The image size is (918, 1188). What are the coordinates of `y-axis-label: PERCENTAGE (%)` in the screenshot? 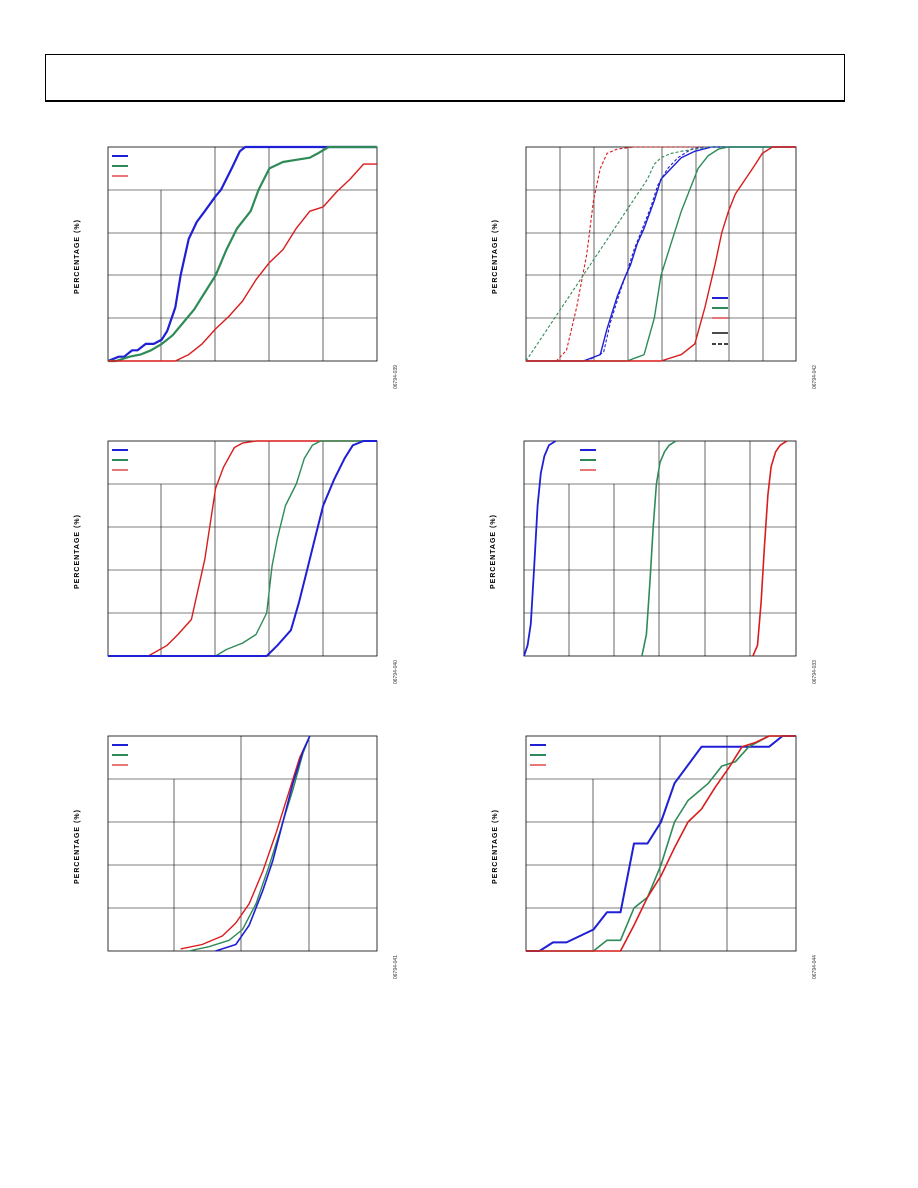 It's located at (495, 846).